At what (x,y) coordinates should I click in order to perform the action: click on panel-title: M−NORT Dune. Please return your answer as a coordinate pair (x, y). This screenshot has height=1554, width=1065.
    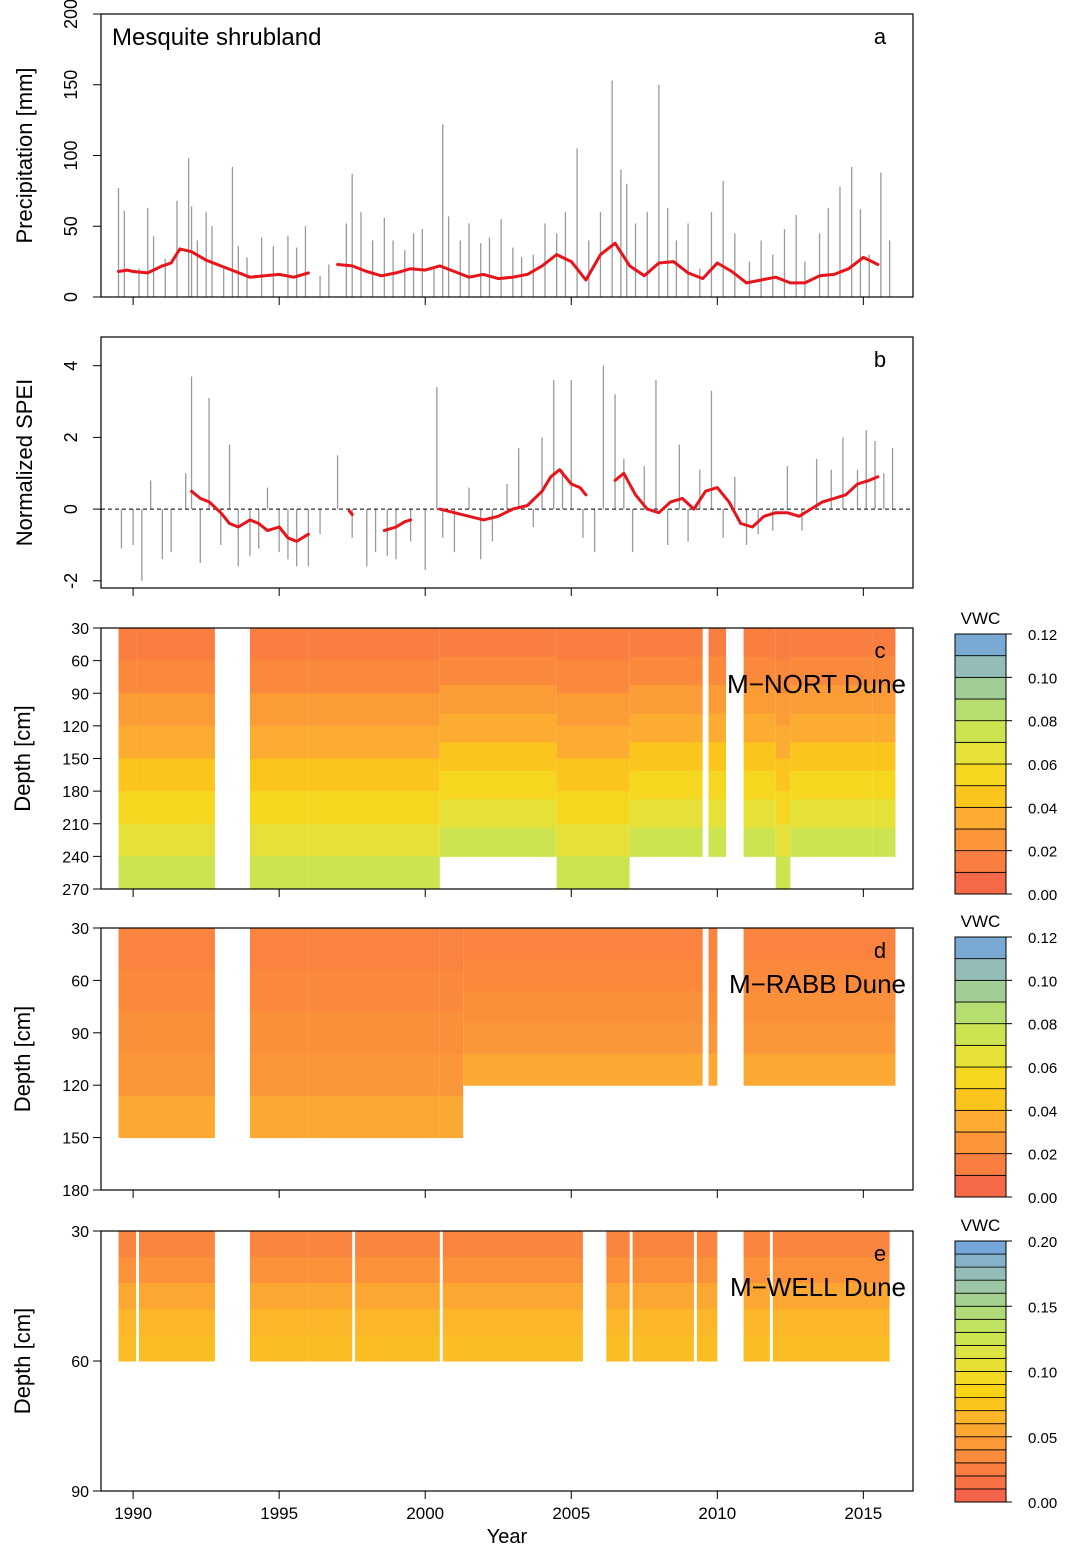
    Looking at the image, I should click on (816, 684).